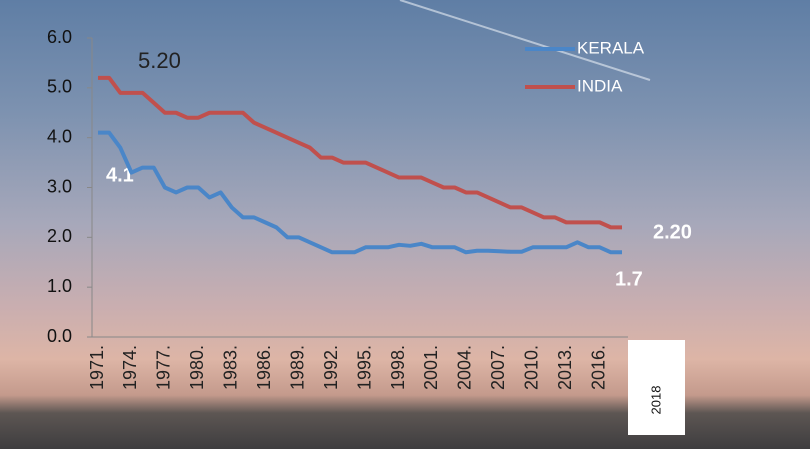 The image size is (810, 449). I want to click on y-tick-label: 1.0, so click(59, 286).